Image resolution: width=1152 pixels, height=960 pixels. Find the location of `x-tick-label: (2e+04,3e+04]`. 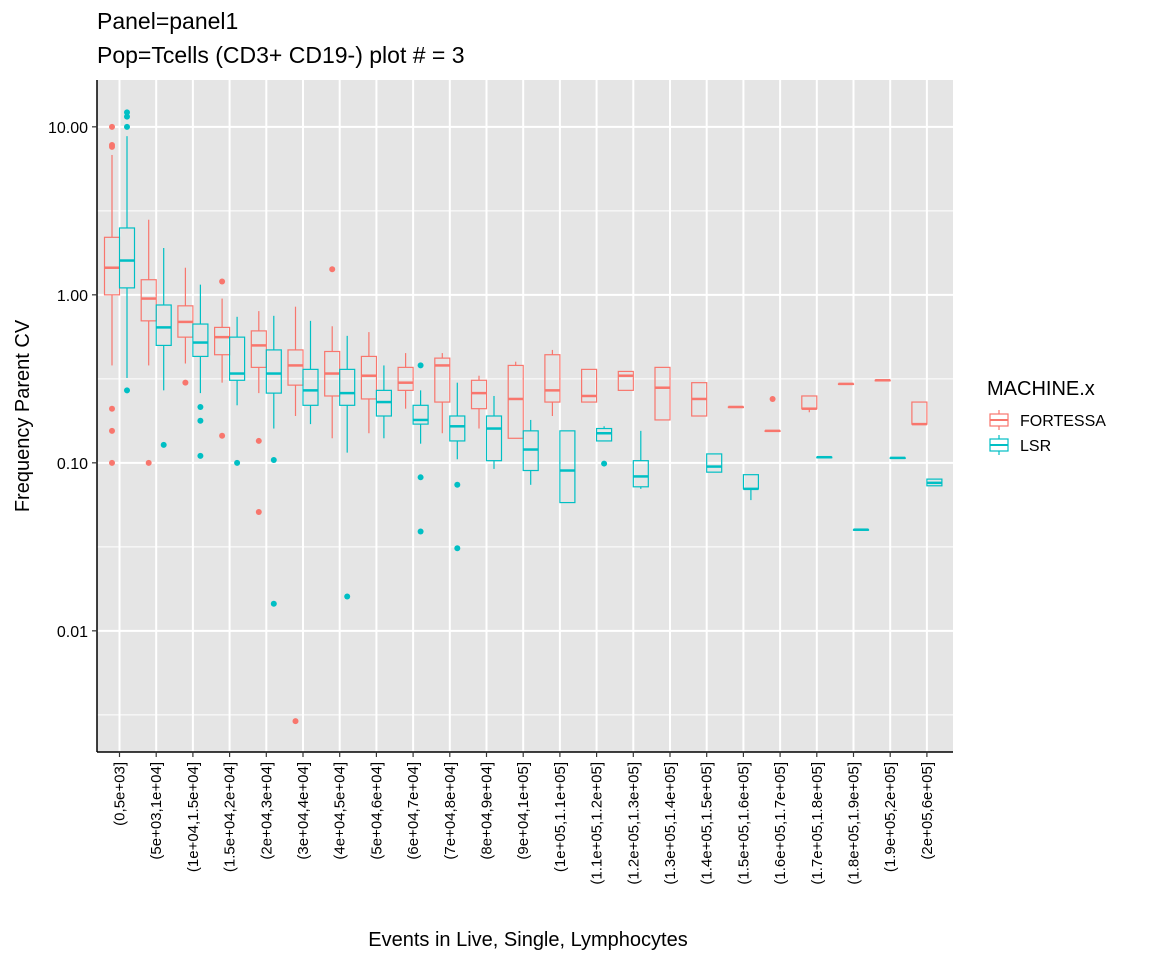

x-tick-label: (2e+04,3e+04] is located at coordinates (266, 811).